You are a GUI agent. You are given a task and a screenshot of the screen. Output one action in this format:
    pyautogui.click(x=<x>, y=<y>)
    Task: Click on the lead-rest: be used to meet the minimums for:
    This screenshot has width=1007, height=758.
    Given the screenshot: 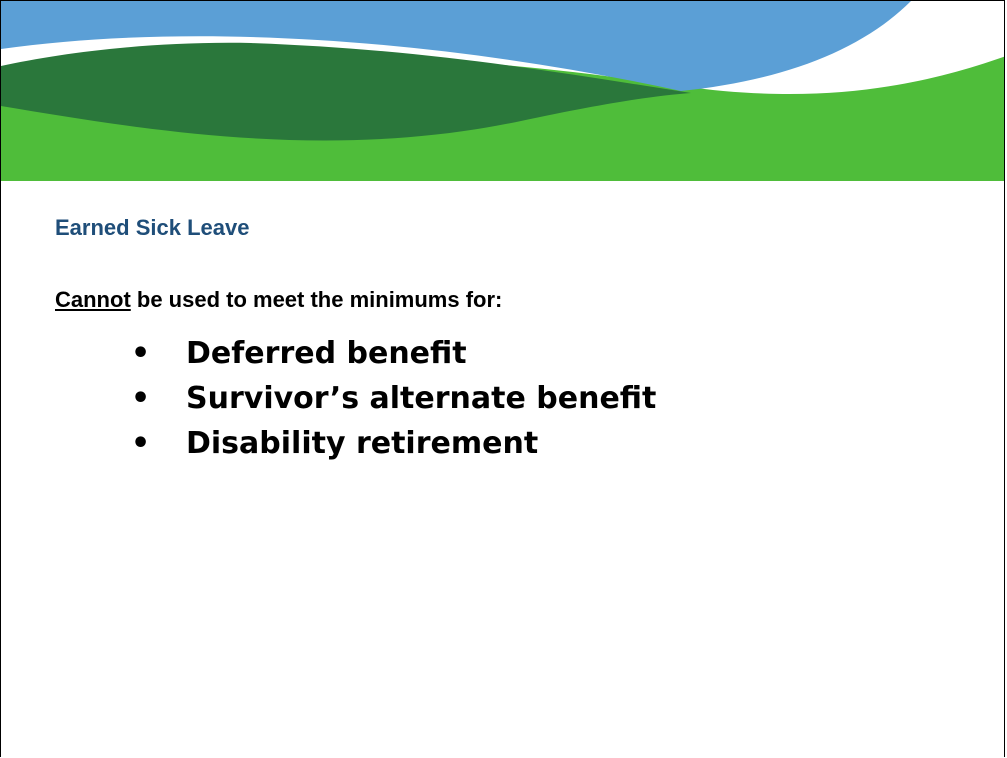 What is the action you would take?
    pyautogui.click(x=316, y=299)
    